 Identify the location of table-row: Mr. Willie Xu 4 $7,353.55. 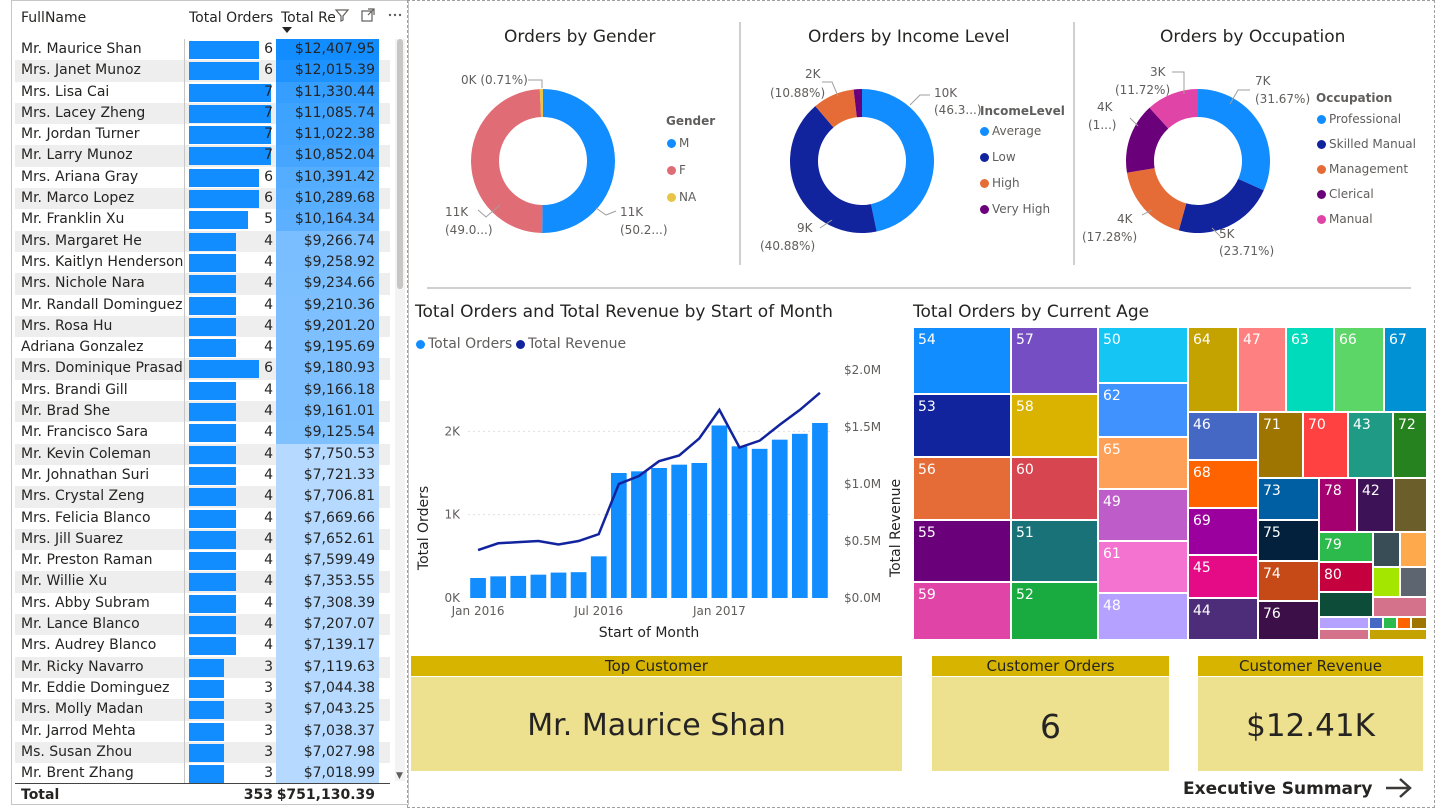
(202, 582).